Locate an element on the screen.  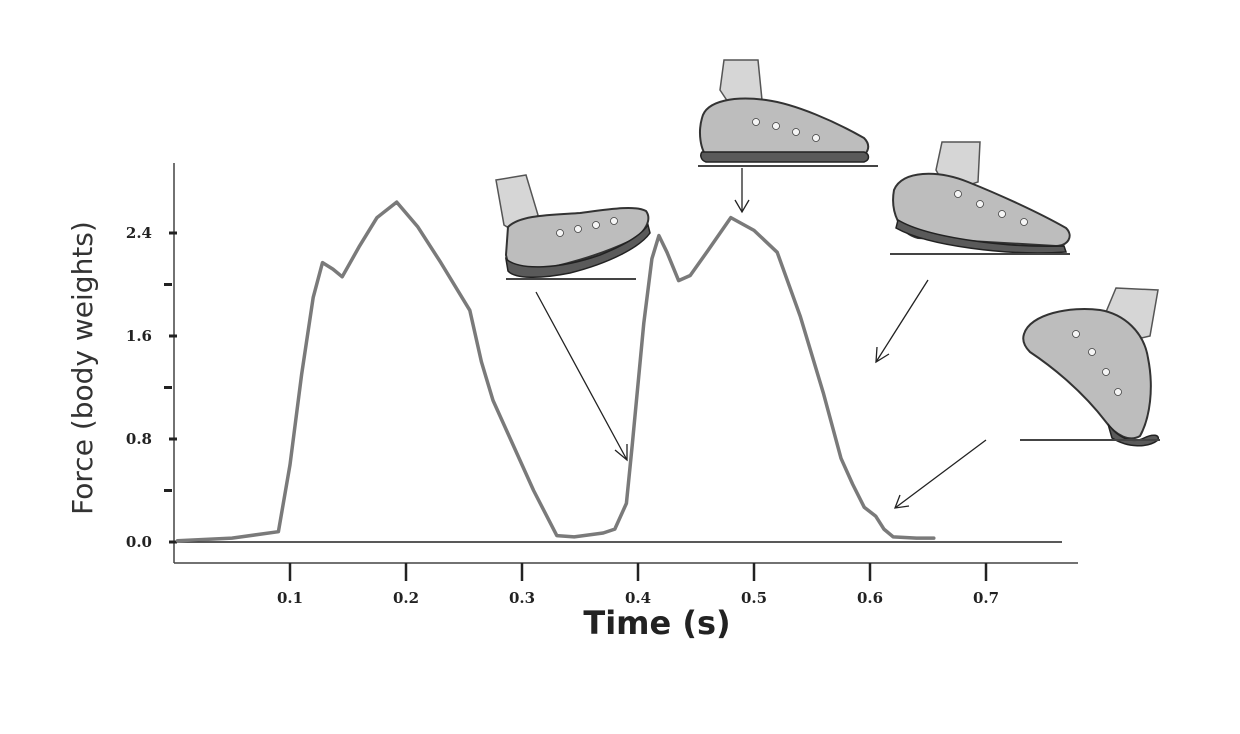
x-tick-label: 0.2 is located at coordinates (406, 598).